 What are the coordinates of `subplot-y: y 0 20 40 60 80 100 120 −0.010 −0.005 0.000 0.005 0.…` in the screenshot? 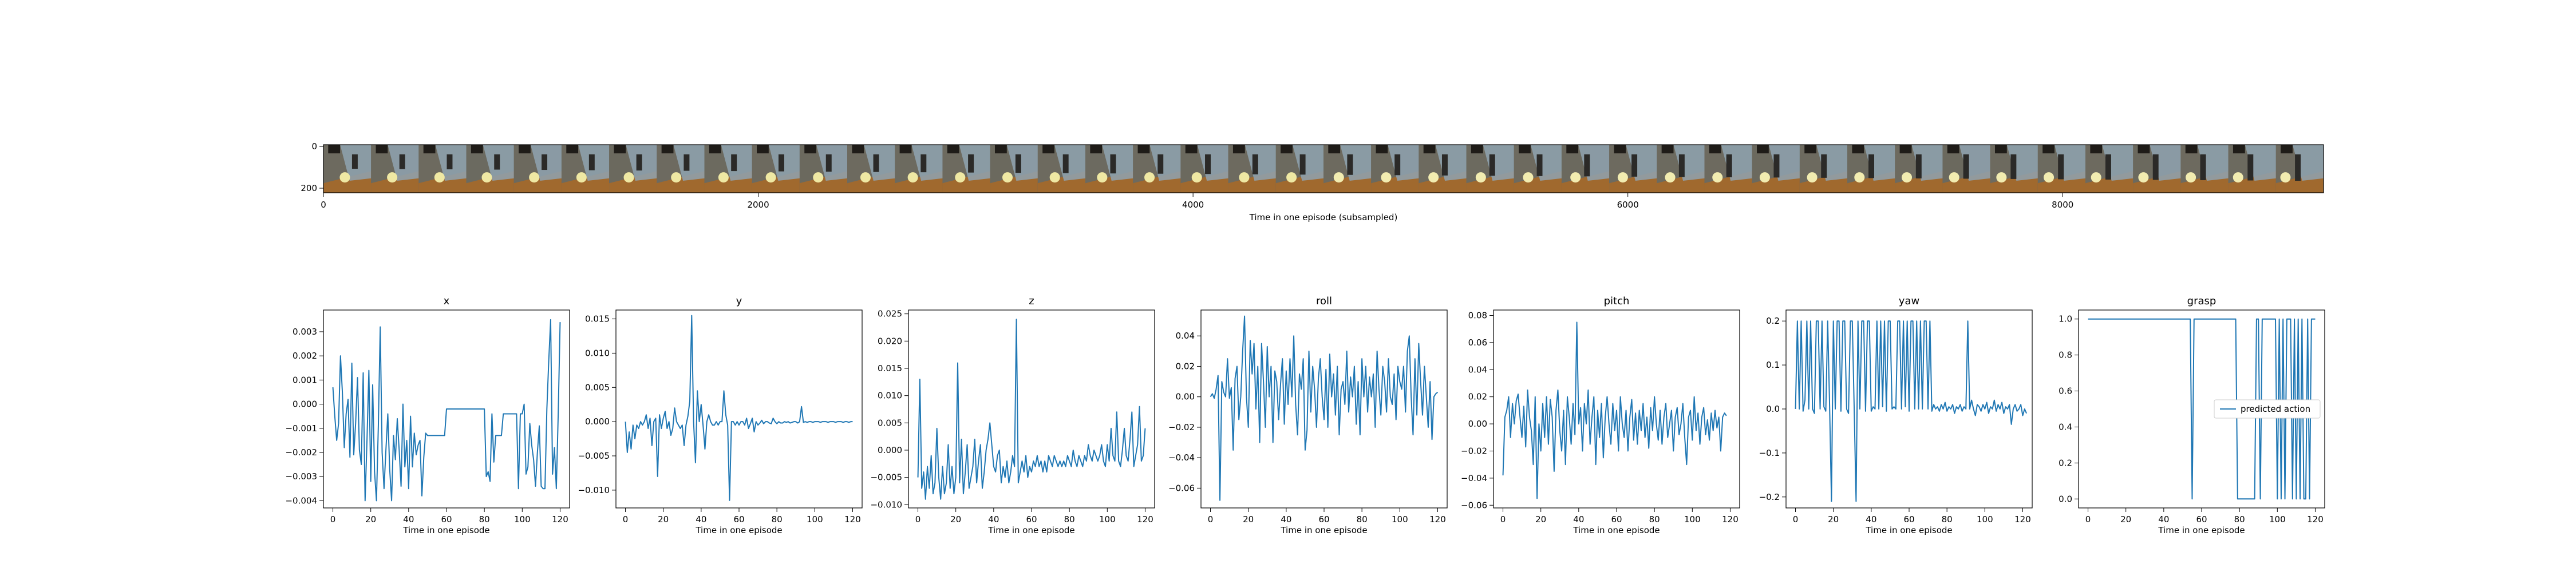 It's located at (720, 415).